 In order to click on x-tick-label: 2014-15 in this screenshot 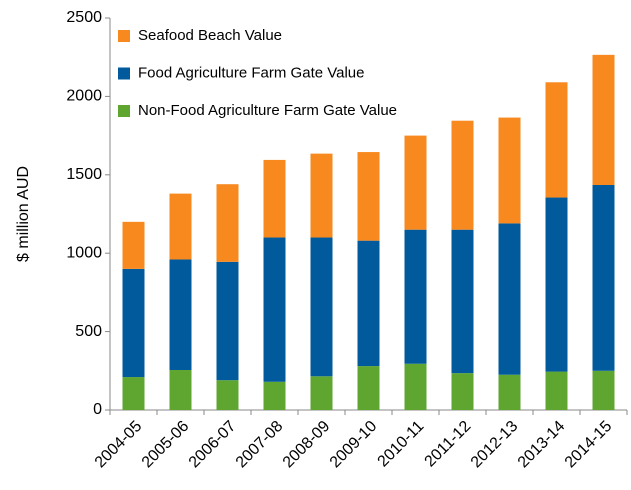, I will do `click(589, 445)`.